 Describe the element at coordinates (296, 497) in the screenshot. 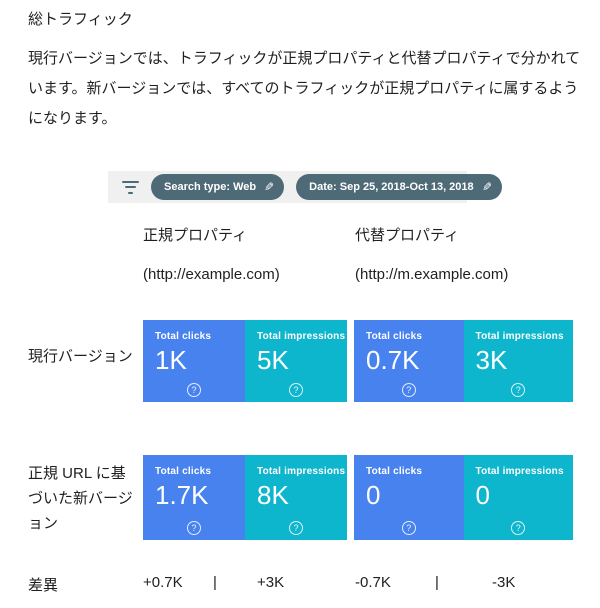

I see `total-impressions-card: Total impressions 8K ?` at that location.